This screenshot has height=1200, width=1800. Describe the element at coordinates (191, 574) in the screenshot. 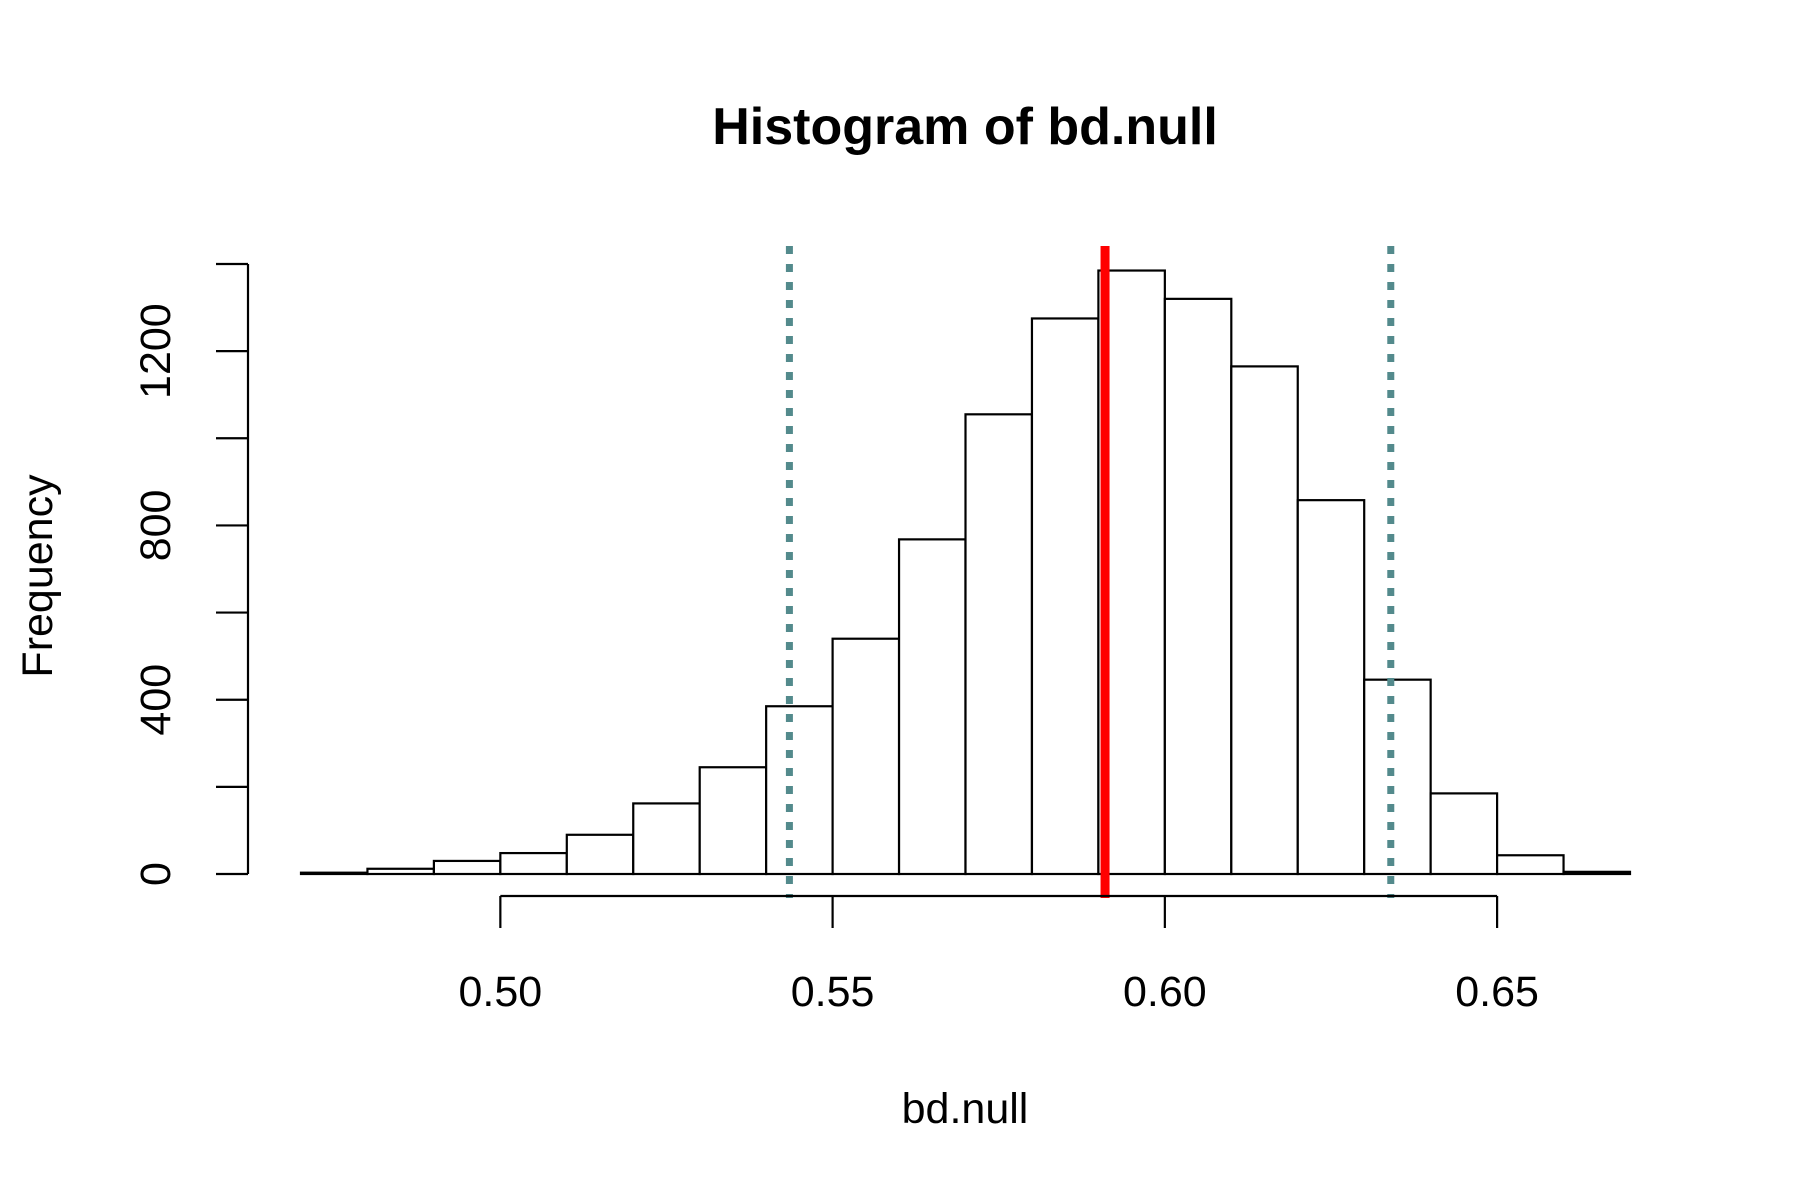

I see `y-axis: 0 400 800 1200` at that location.